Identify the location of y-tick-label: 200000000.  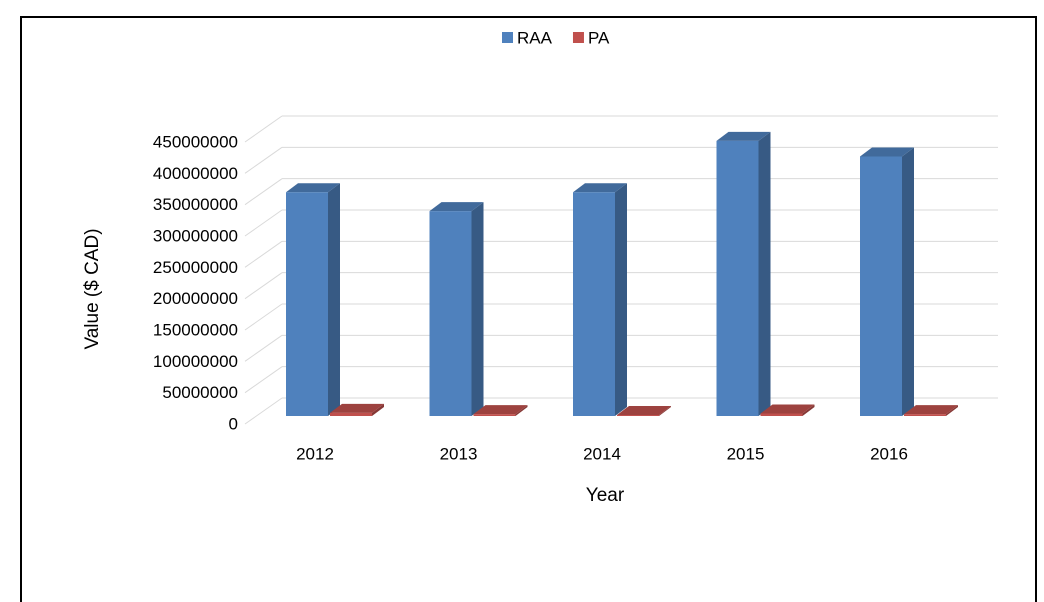
(195, 298).